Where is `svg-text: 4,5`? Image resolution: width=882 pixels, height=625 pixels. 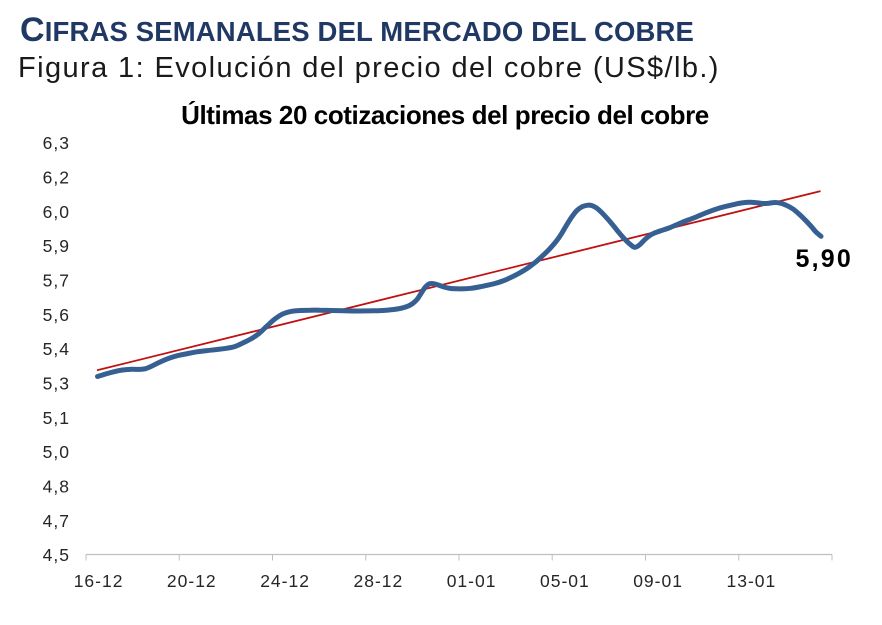 svg-text: 4,5 is located at coordinates (56, 555).